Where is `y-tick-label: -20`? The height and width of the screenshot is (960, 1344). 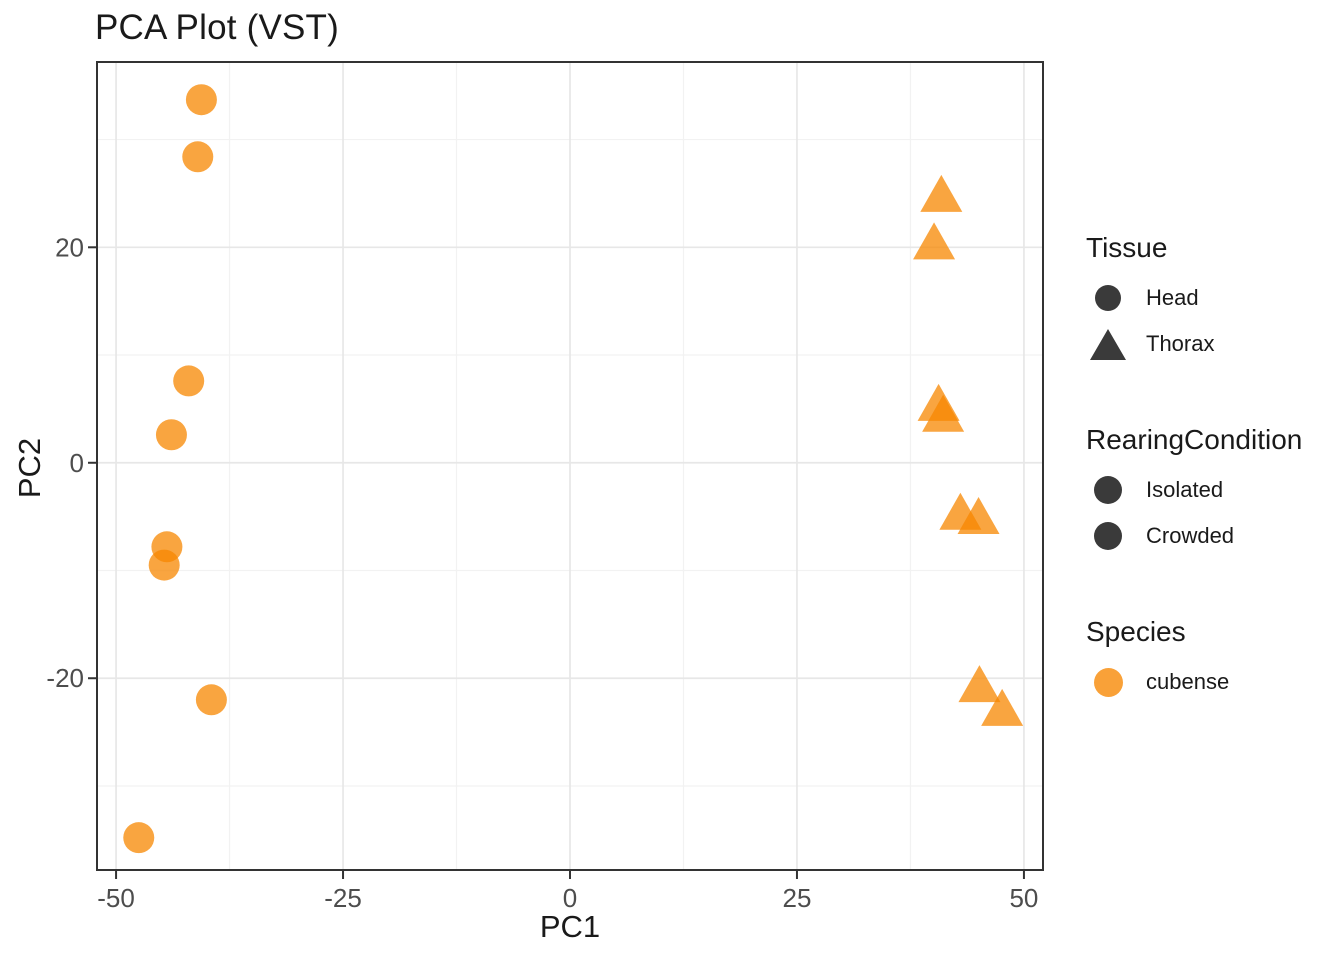 y-tick-label: -20 is located at coordinates (65, 678).